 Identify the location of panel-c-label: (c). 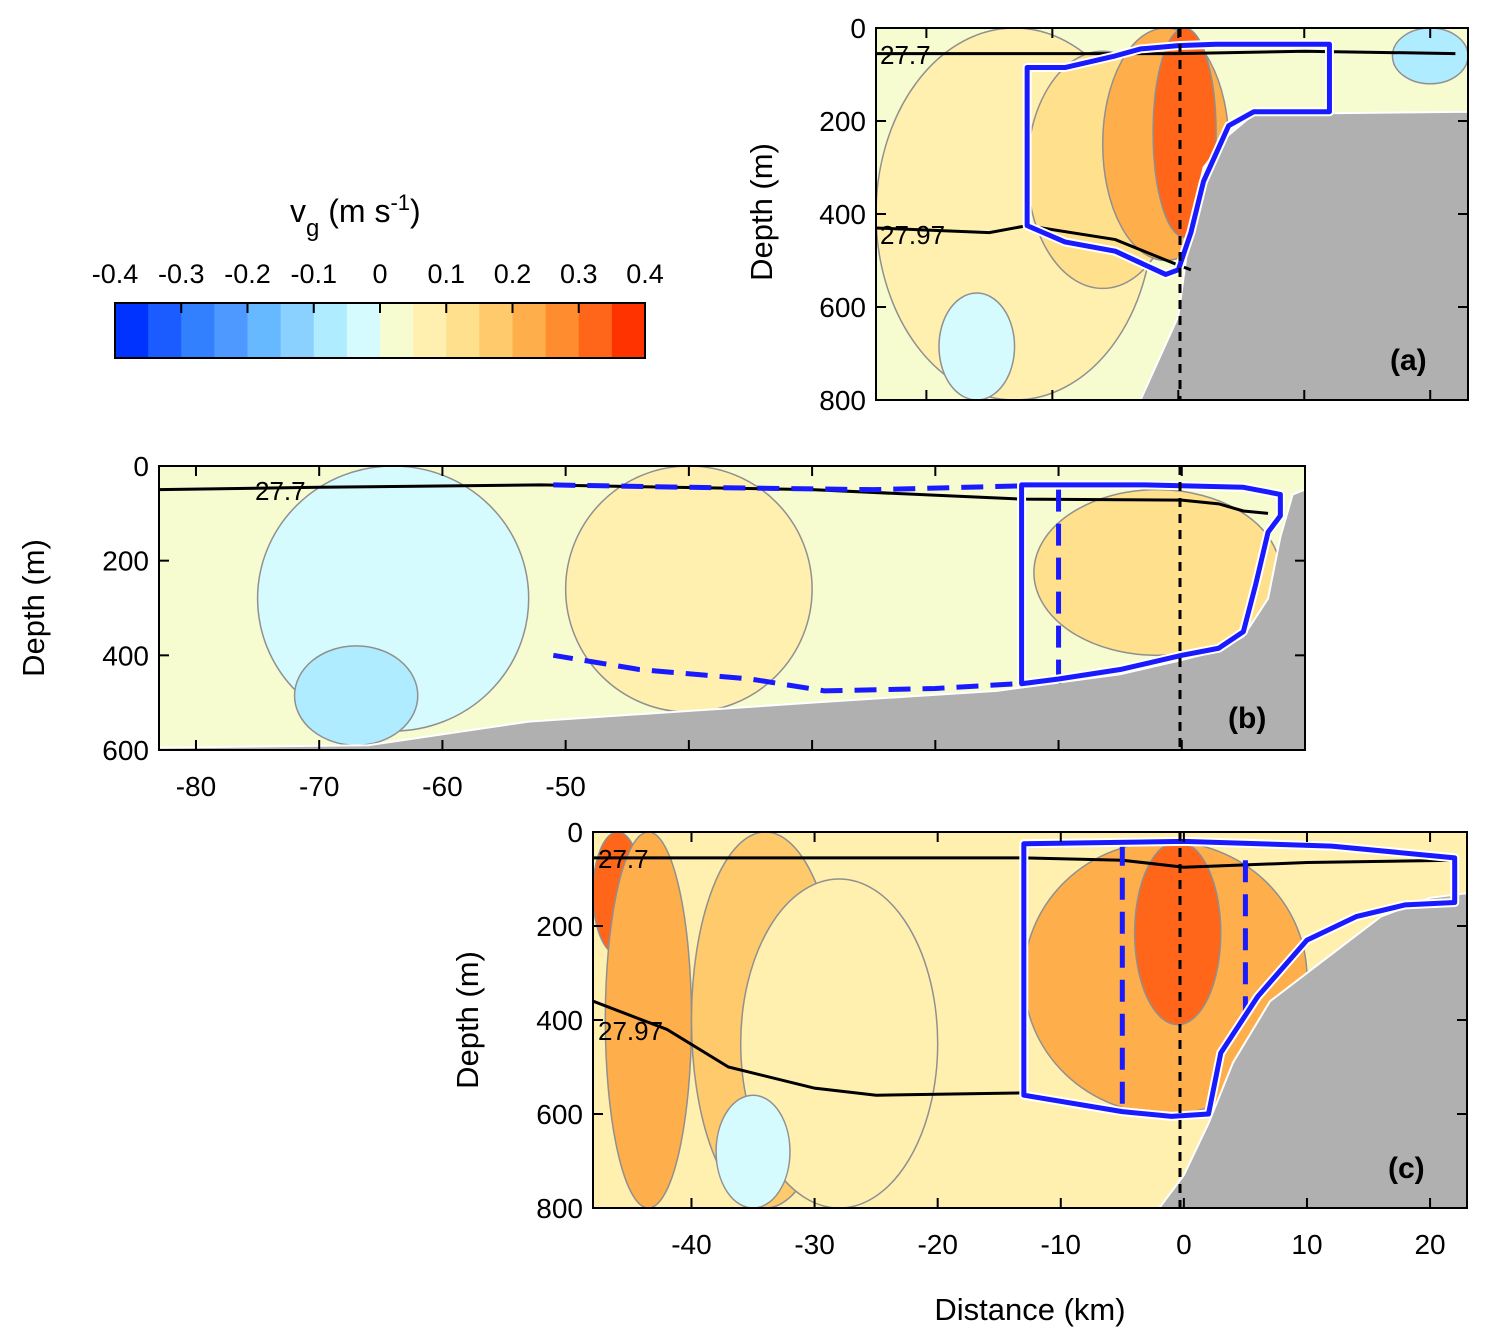
(1406, 1168).